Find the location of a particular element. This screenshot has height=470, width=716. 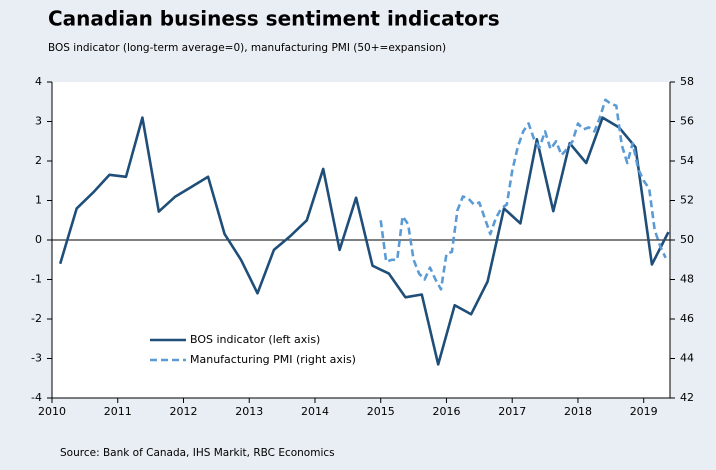

y-tick-label: 1 is located at coordinates (38, 200).